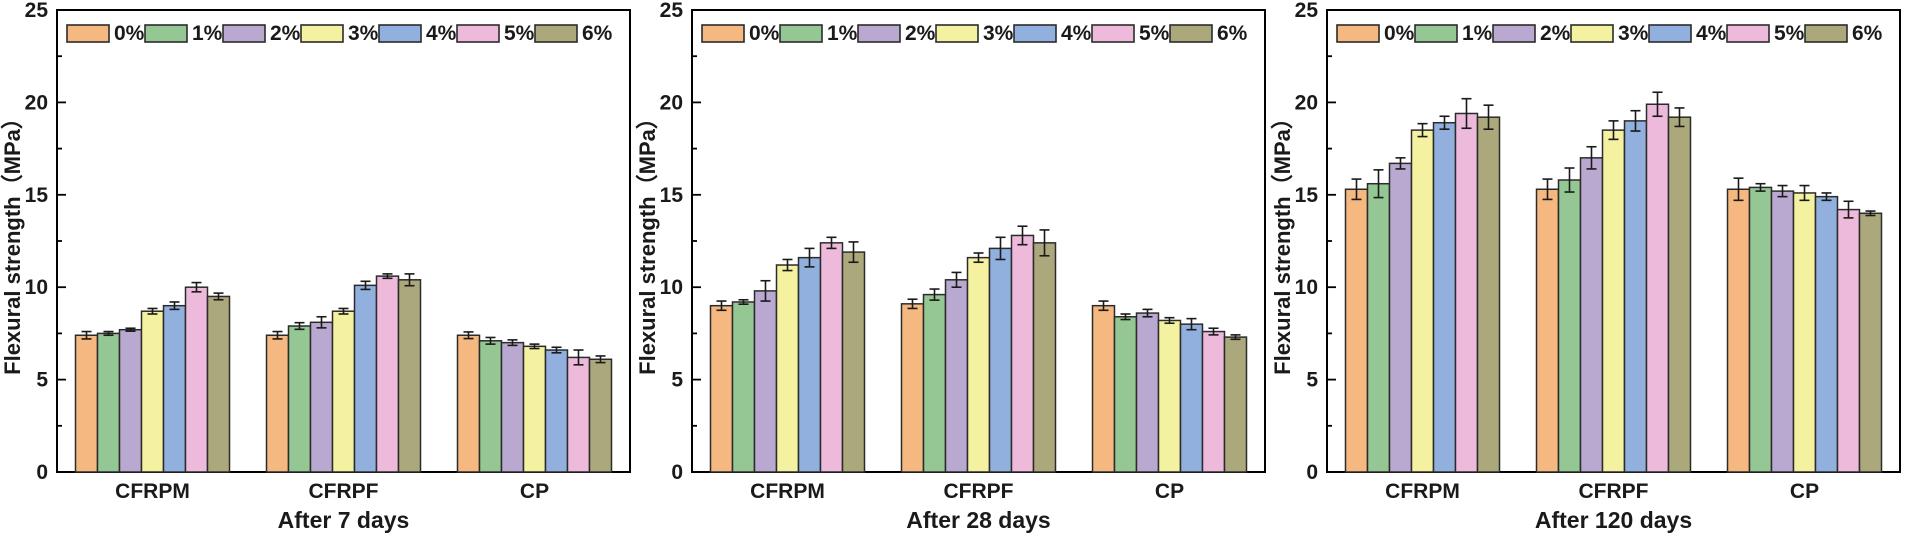 The image size is (1905, 540). What do you see at coordinates (1076, 33) in the screenshot?
I see `legend-label: 4%` at bounding box center [1076, 33].